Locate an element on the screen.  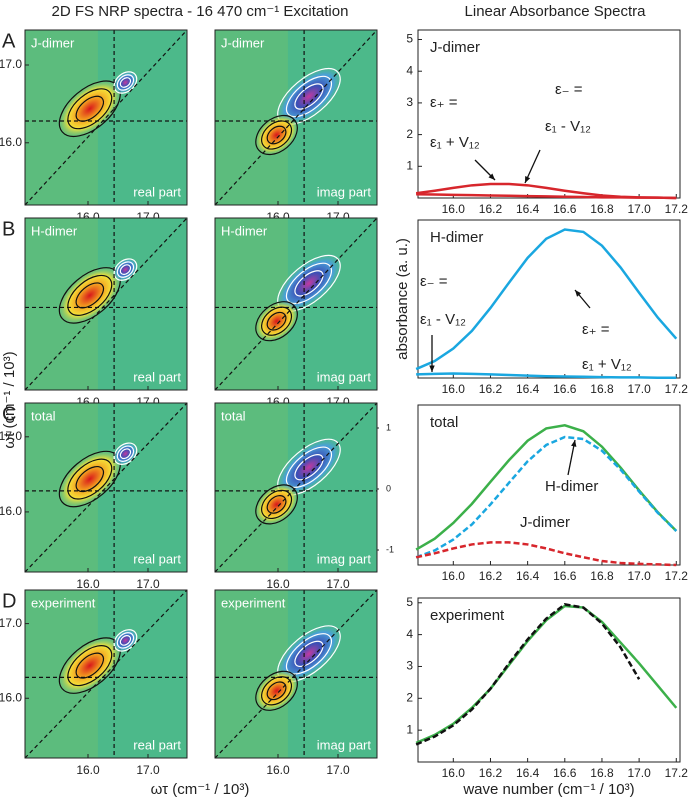
x-tick-label: 16.2 is located at coordinates (491, 209).